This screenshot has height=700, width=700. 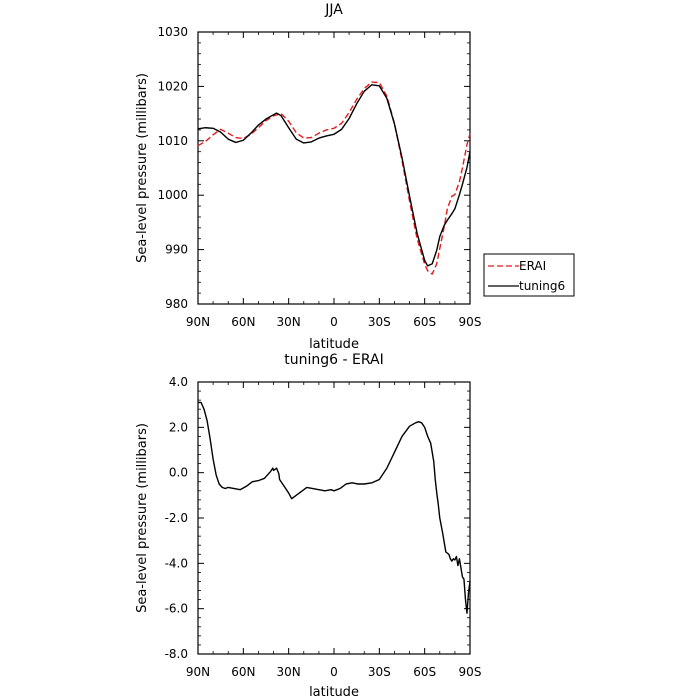 What do you see at coordinates (198, 672) in the screenshot?
I see `bottom-x-tick-label: 90N` at bounding box center [198, 672].